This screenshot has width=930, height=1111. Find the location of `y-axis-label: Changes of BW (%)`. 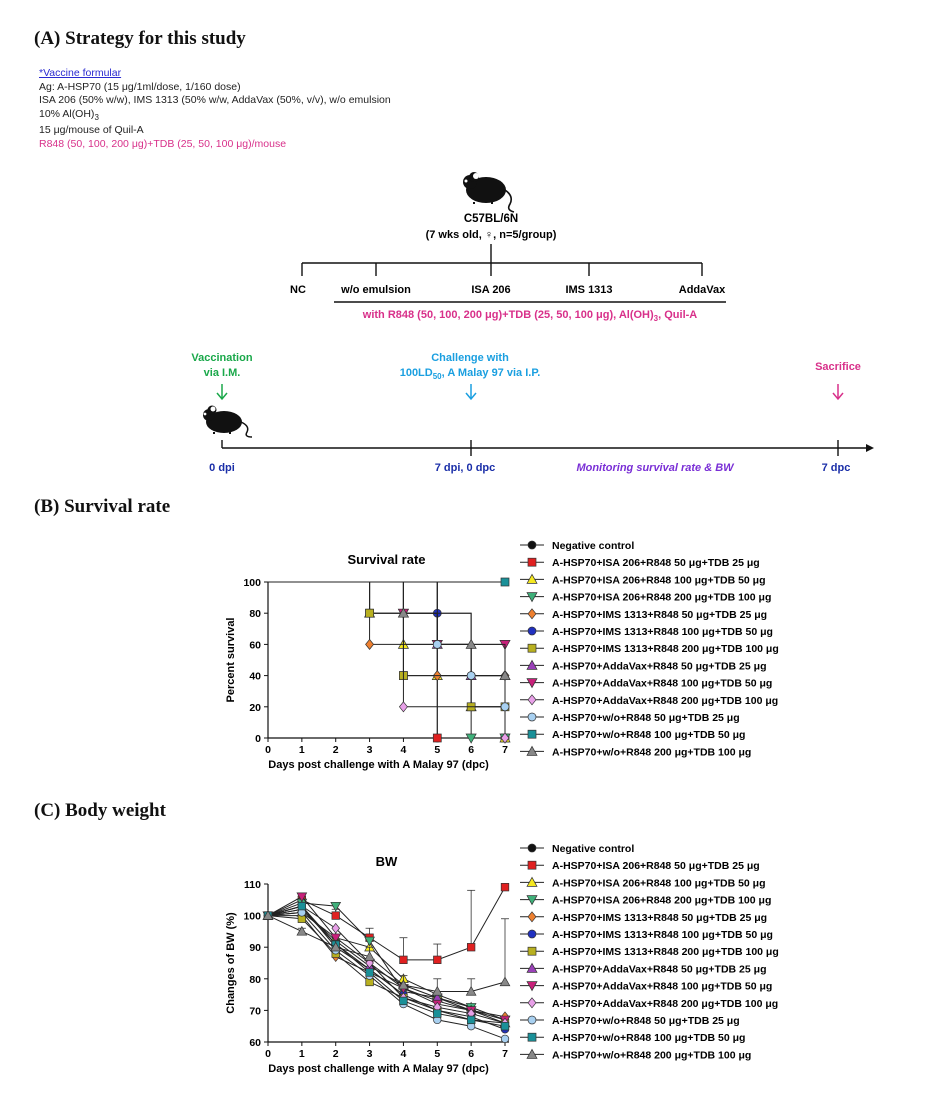

y-axis-label: Changes of BW (%) is located at coordinates (231, 963).